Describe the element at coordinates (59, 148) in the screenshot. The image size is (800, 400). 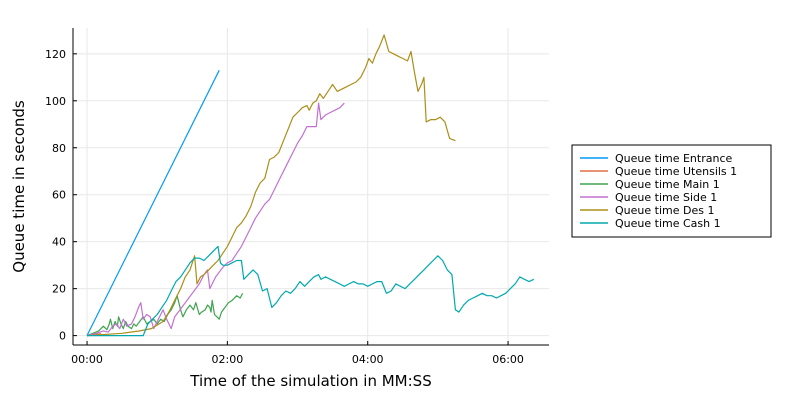
I see `y-tick-label: 80` at that location.